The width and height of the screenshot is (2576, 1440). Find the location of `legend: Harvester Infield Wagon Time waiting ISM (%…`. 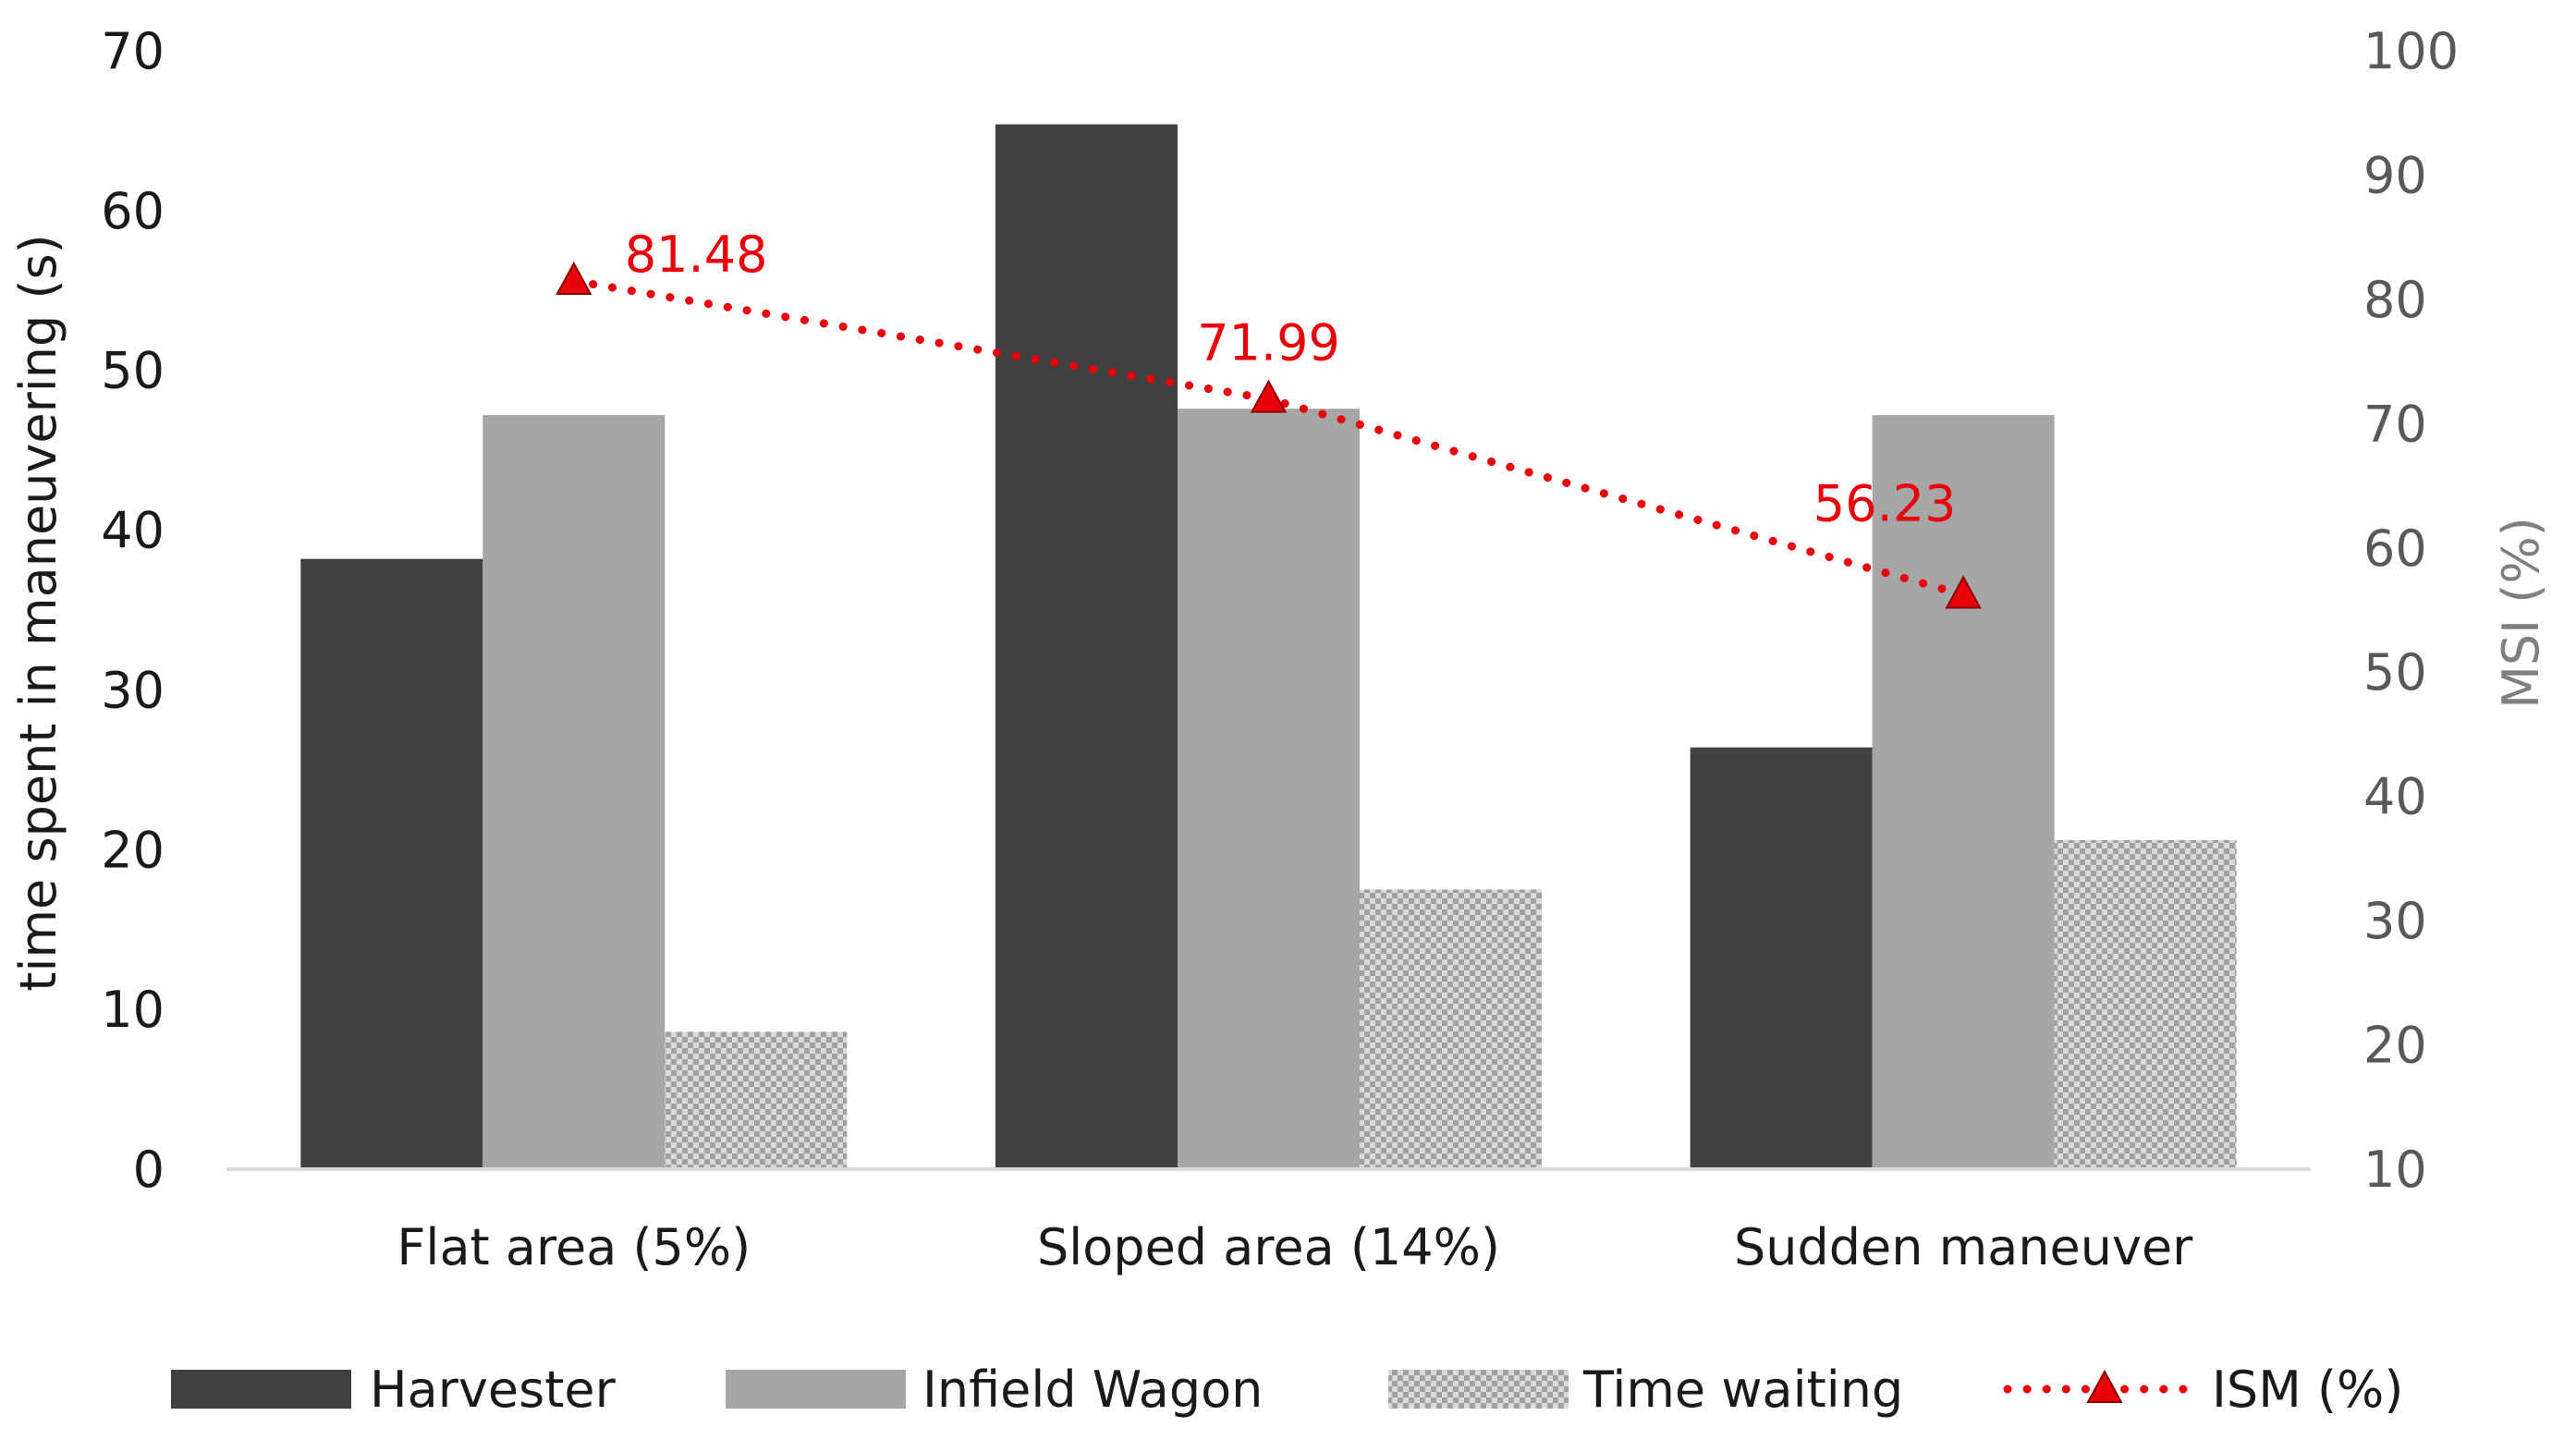

legend: Harvester Infield Wagon Time waiting ISM (%… is located at coordinates (1287, 1390).